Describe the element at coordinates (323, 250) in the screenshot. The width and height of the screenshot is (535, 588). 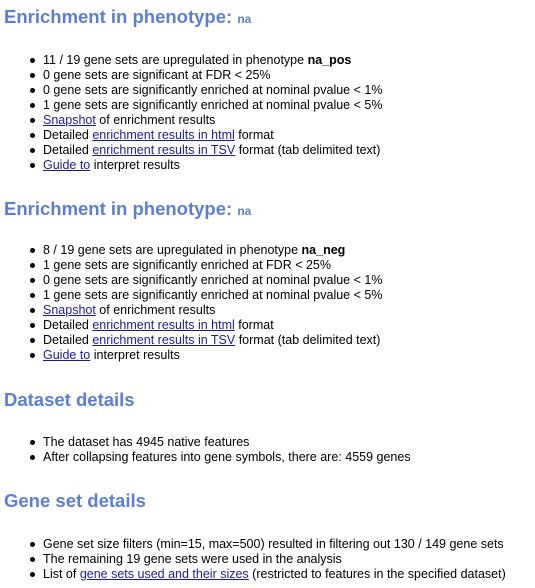
I see `phenotype-name: na_neg` at that location.